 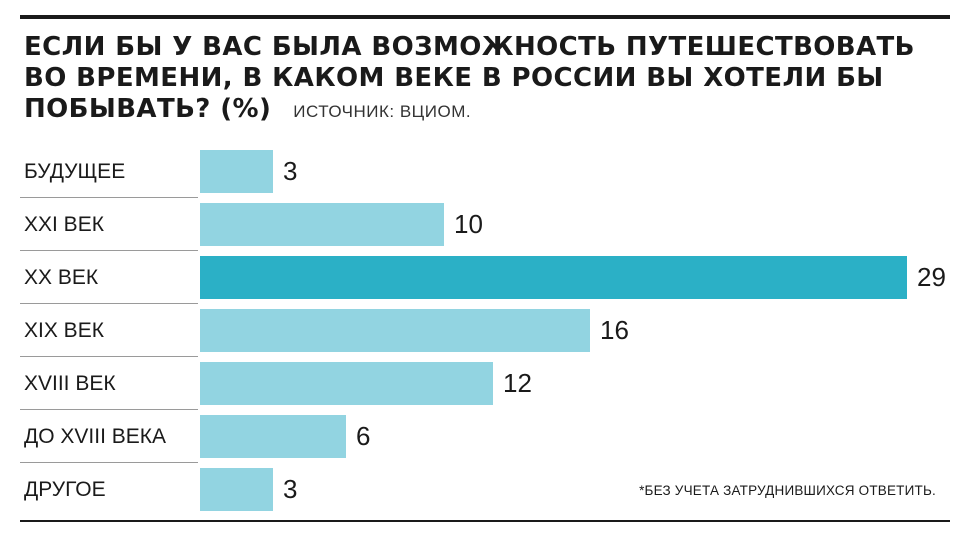 What do you see at coordinates (64, 330) in the screenshot?
I see `category-label: XIX ВЕК` at bounding box center [64, 330].